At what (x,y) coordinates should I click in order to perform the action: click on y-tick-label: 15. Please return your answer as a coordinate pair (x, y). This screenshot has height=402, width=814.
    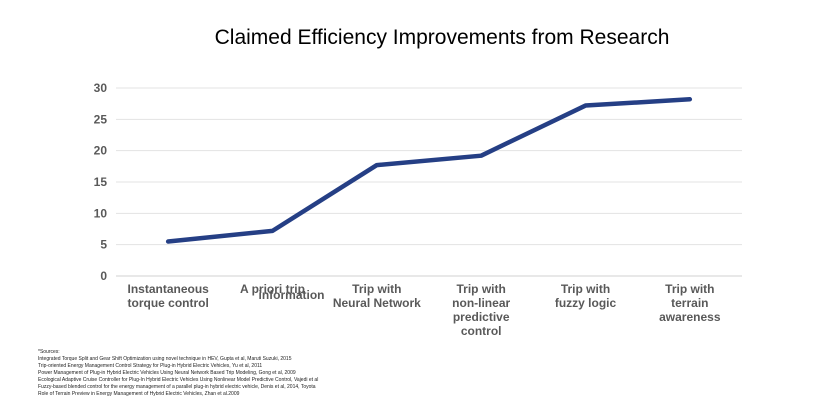
    Looking at the image, I should click on (101, 182).